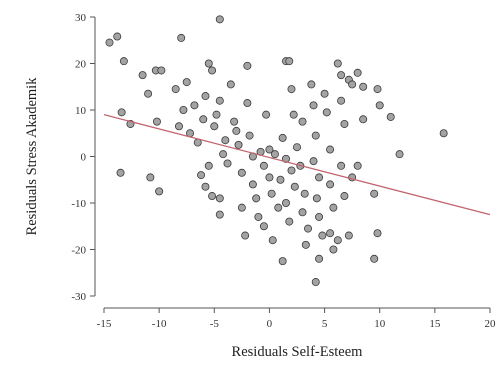 The width and height of the screenshot is (503, 371). Describe the element at coordinates (78, 204) in the screenshot. I see `y-tick-label: -10` at that location.